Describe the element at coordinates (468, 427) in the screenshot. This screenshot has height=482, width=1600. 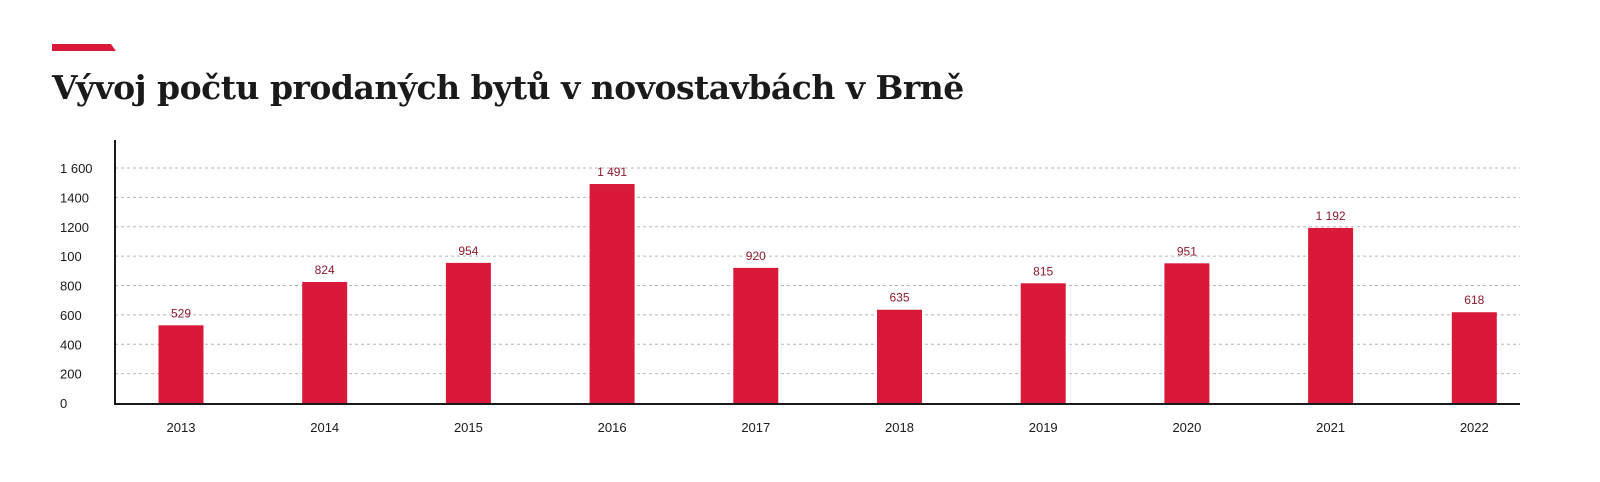
I see `x-tick-label: 2015` at that location.